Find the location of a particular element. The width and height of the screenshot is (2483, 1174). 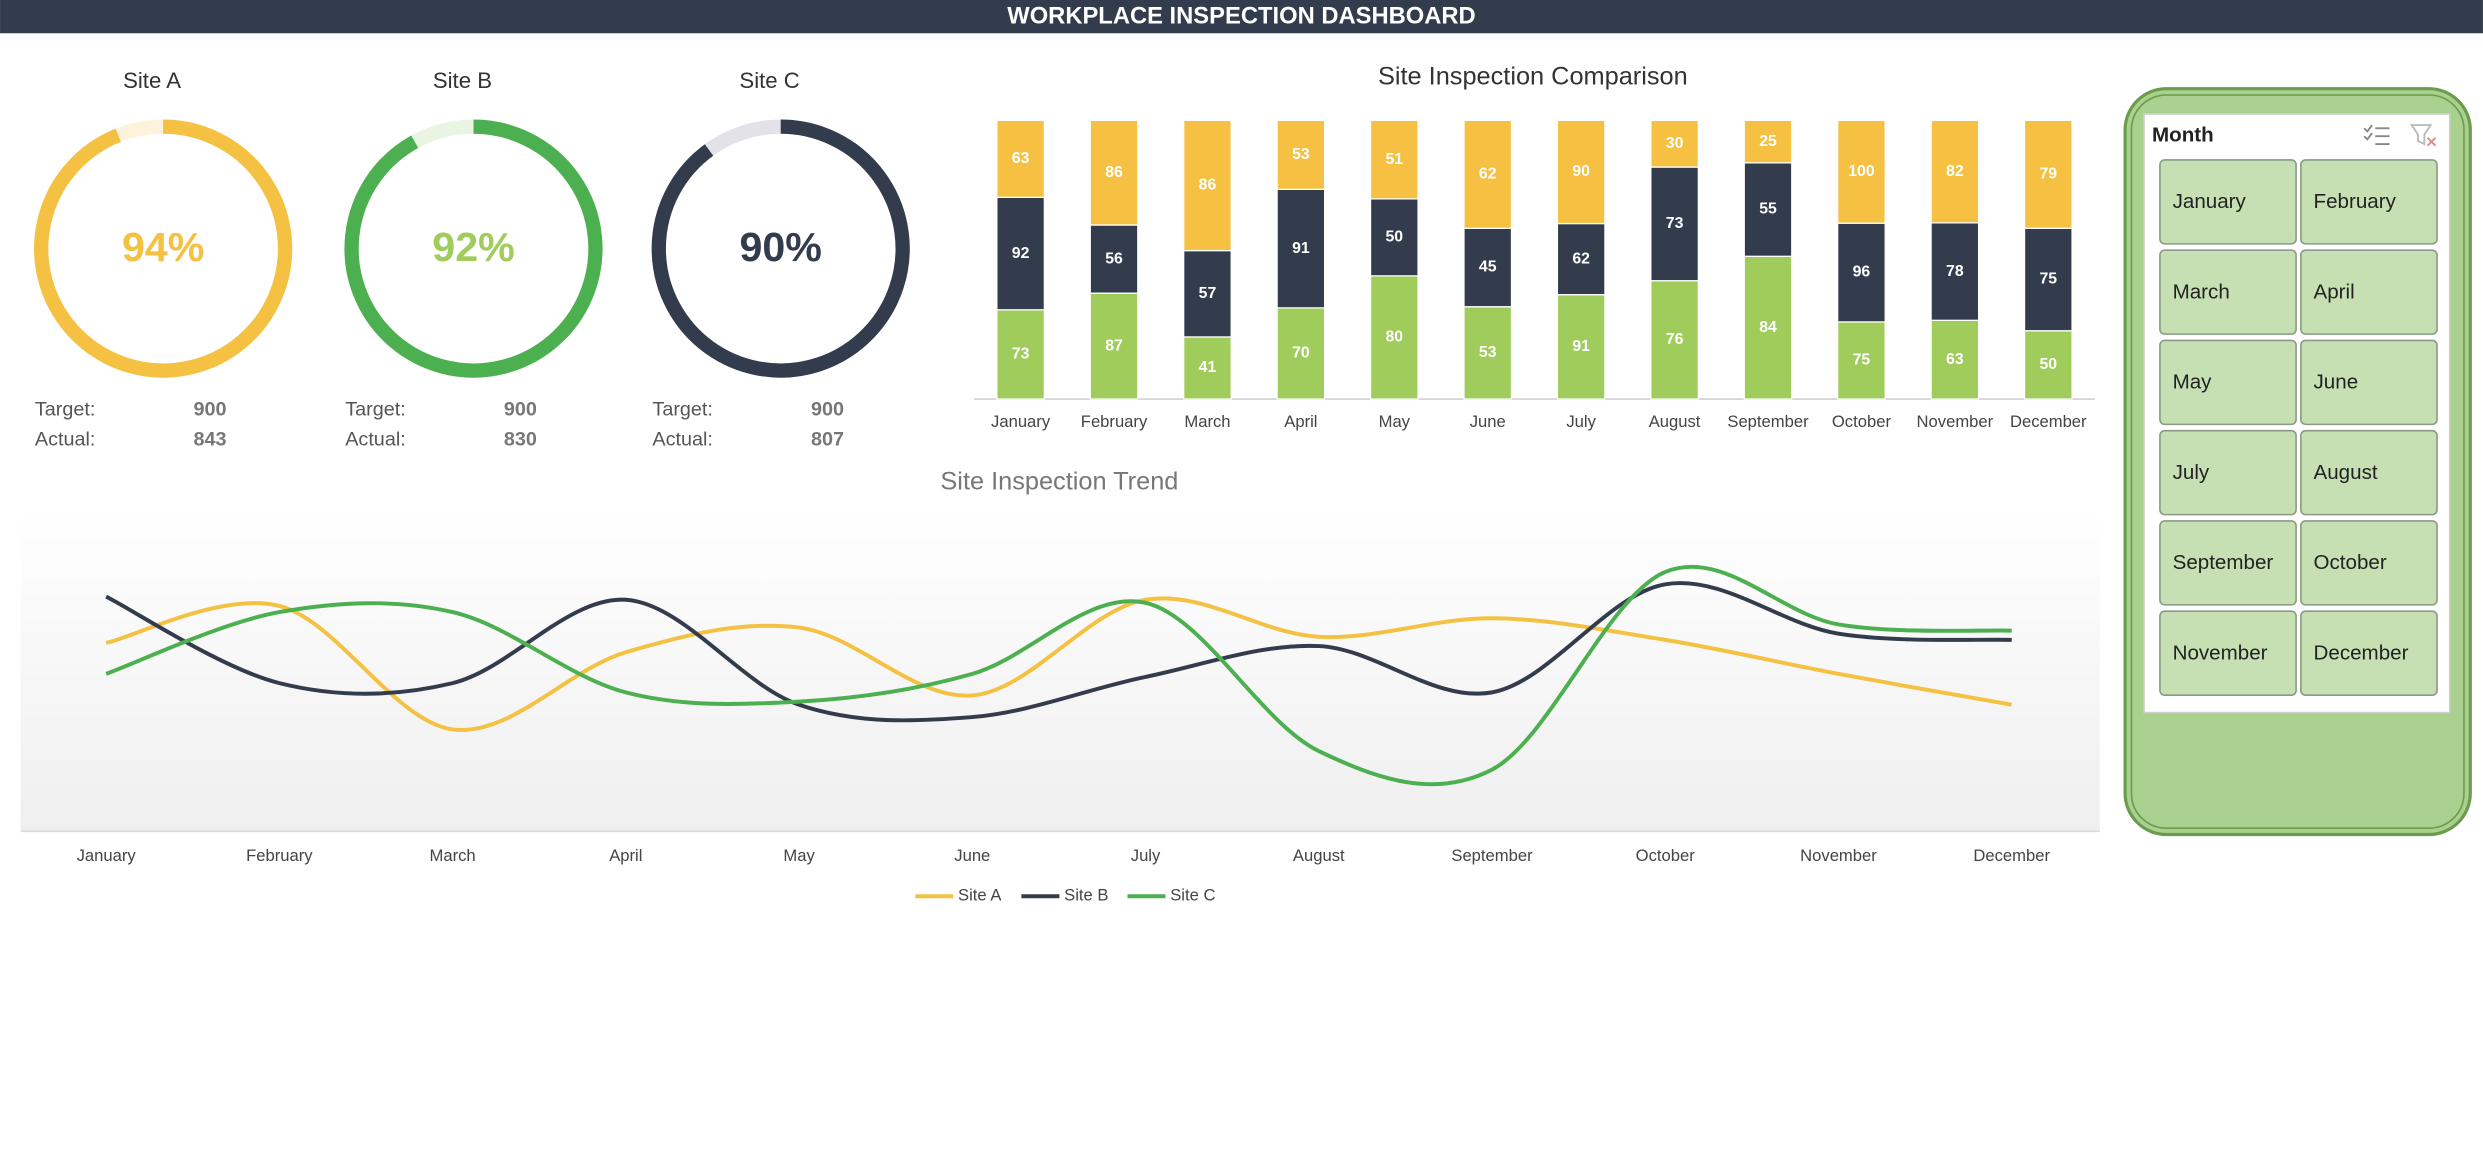

slicer-button-label: January is located at coordinates (2210, 201).